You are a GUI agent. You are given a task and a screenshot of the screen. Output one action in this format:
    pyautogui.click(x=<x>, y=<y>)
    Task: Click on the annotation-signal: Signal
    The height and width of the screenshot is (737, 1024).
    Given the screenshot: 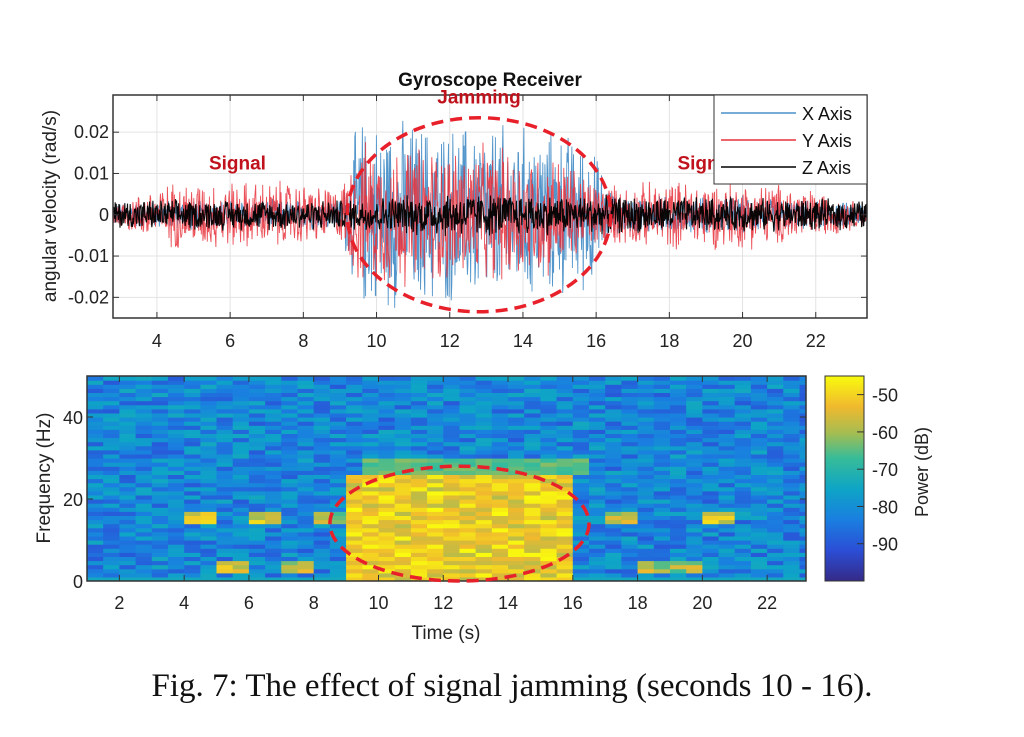 What is the action you would take?
    pyautogui.click(x=237, y=163)
    